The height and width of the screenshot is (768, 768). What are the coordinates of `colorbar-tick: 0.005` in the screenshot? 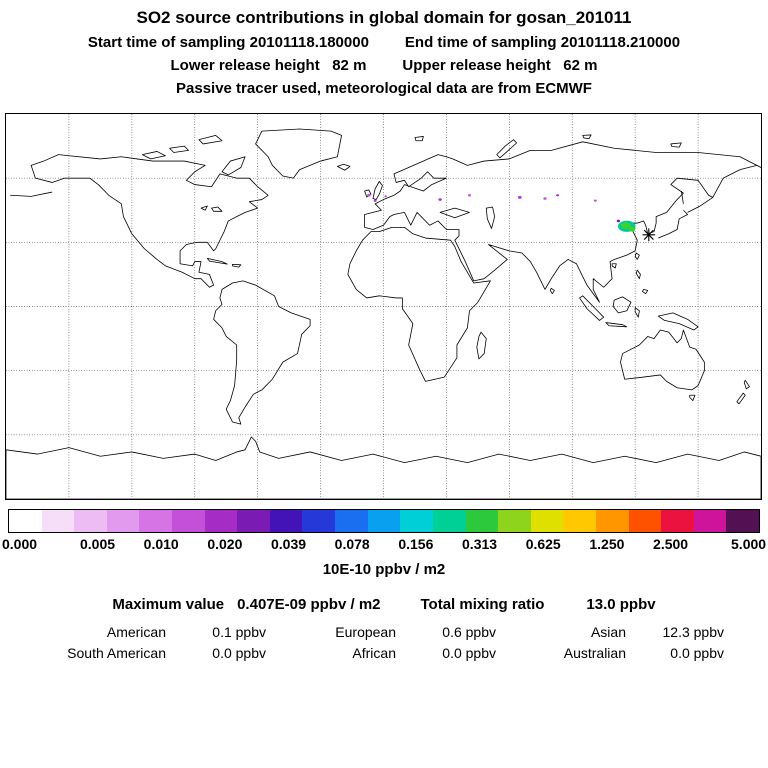 It's located at (97, 544).